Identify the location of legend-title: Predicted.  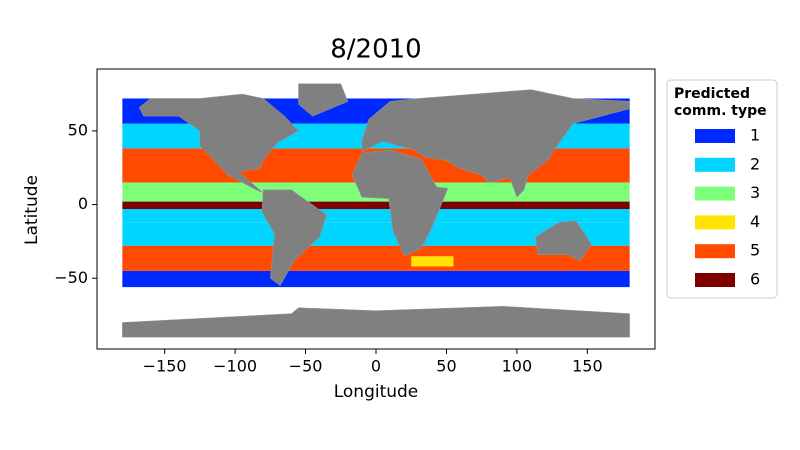
(712, 94).